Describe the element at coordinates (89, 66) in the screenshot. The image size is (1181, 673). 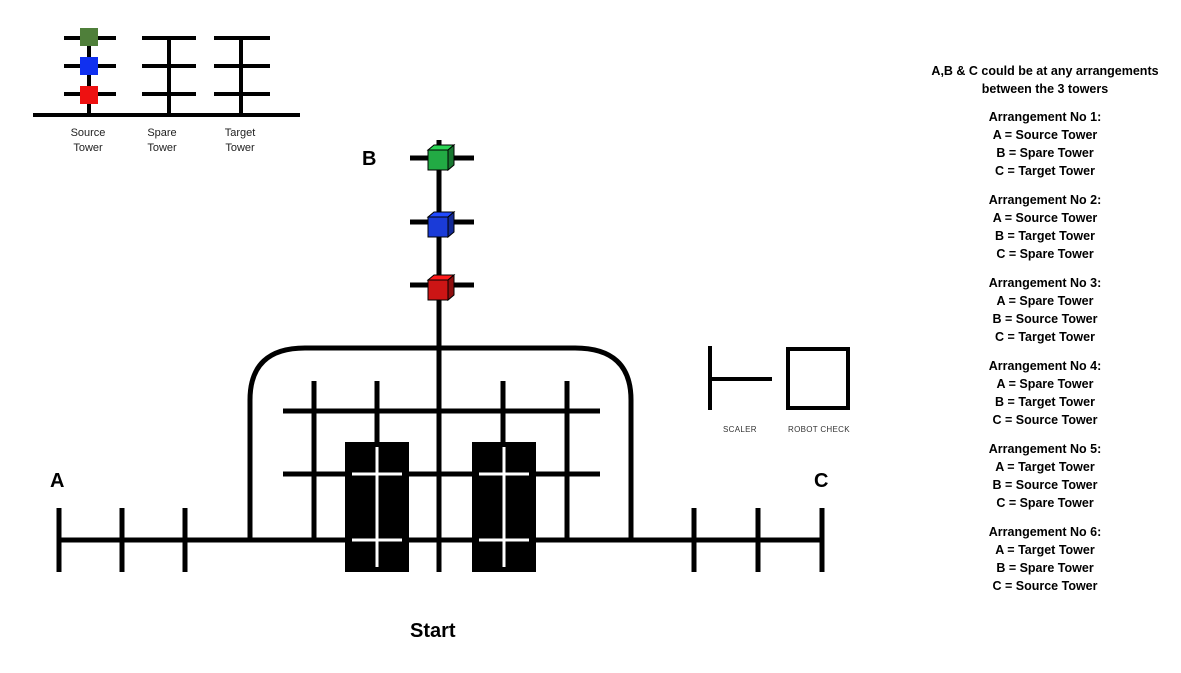
I see `legend-blue-cube` at that location.